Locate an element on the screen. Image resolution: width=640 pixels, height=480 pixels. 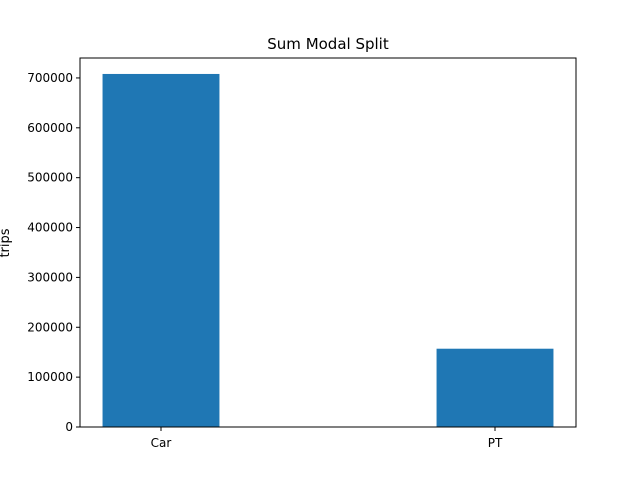
y-tick-label: 200000 is located at coordinates (50, 327).